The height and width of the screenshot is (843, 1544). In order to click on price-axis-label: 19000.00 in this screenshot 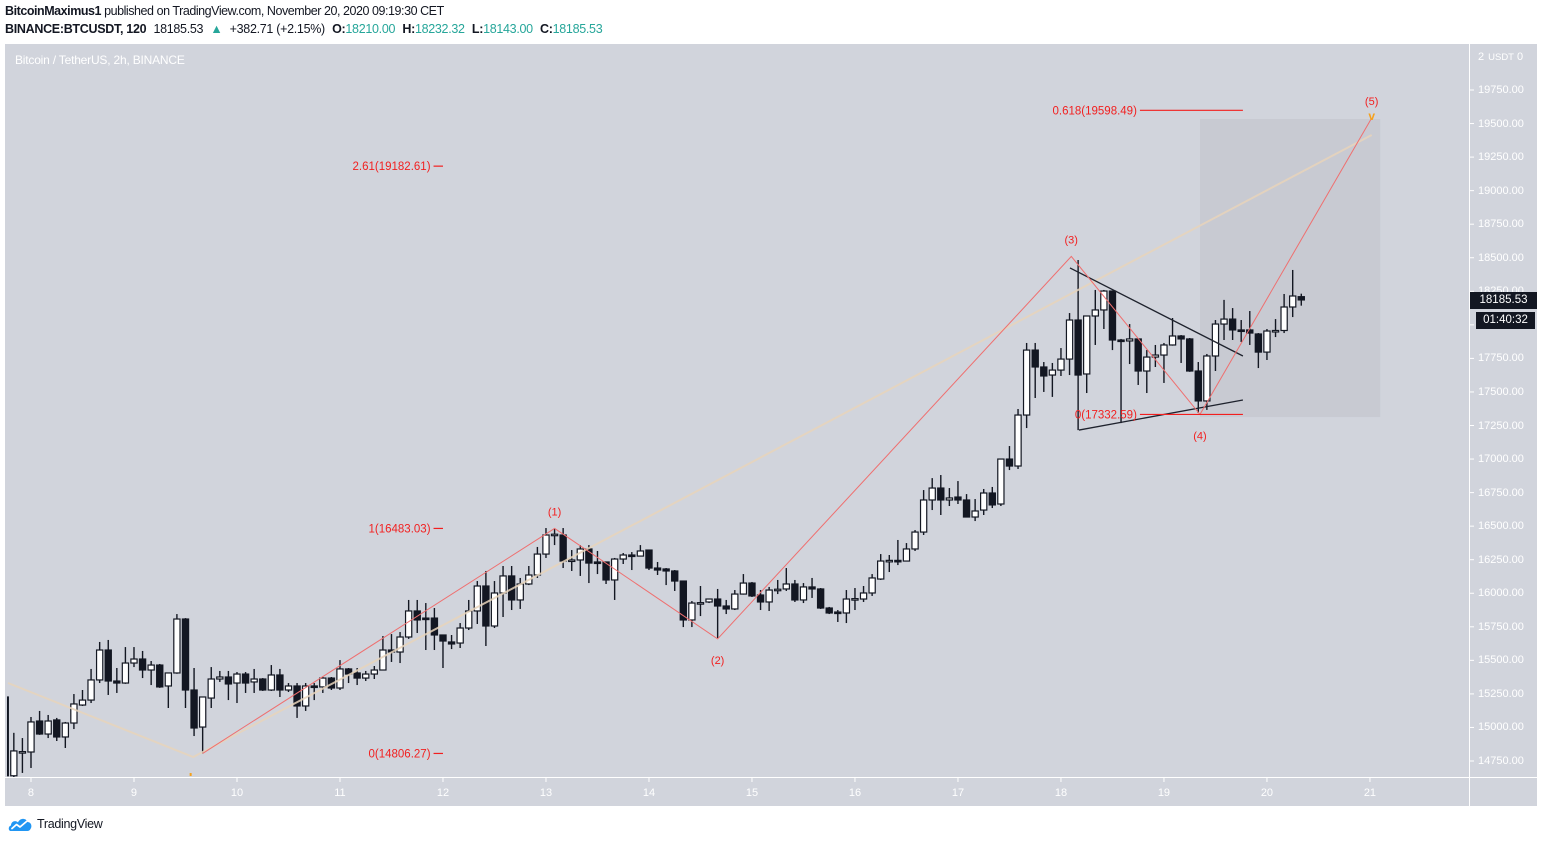, I will do `click(1501, 190)`.